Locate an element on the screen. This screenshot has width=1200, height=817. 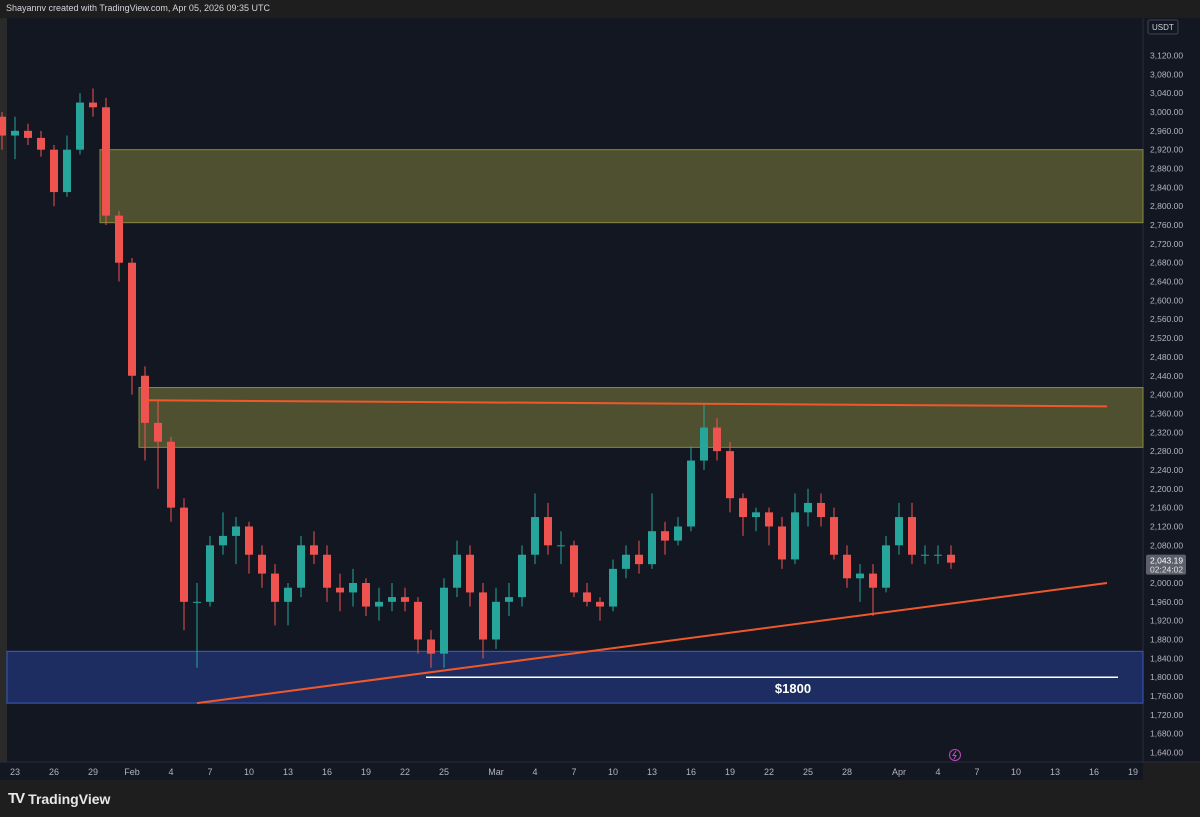
x-tick-label: Feb is located at coordinates (132, 772).